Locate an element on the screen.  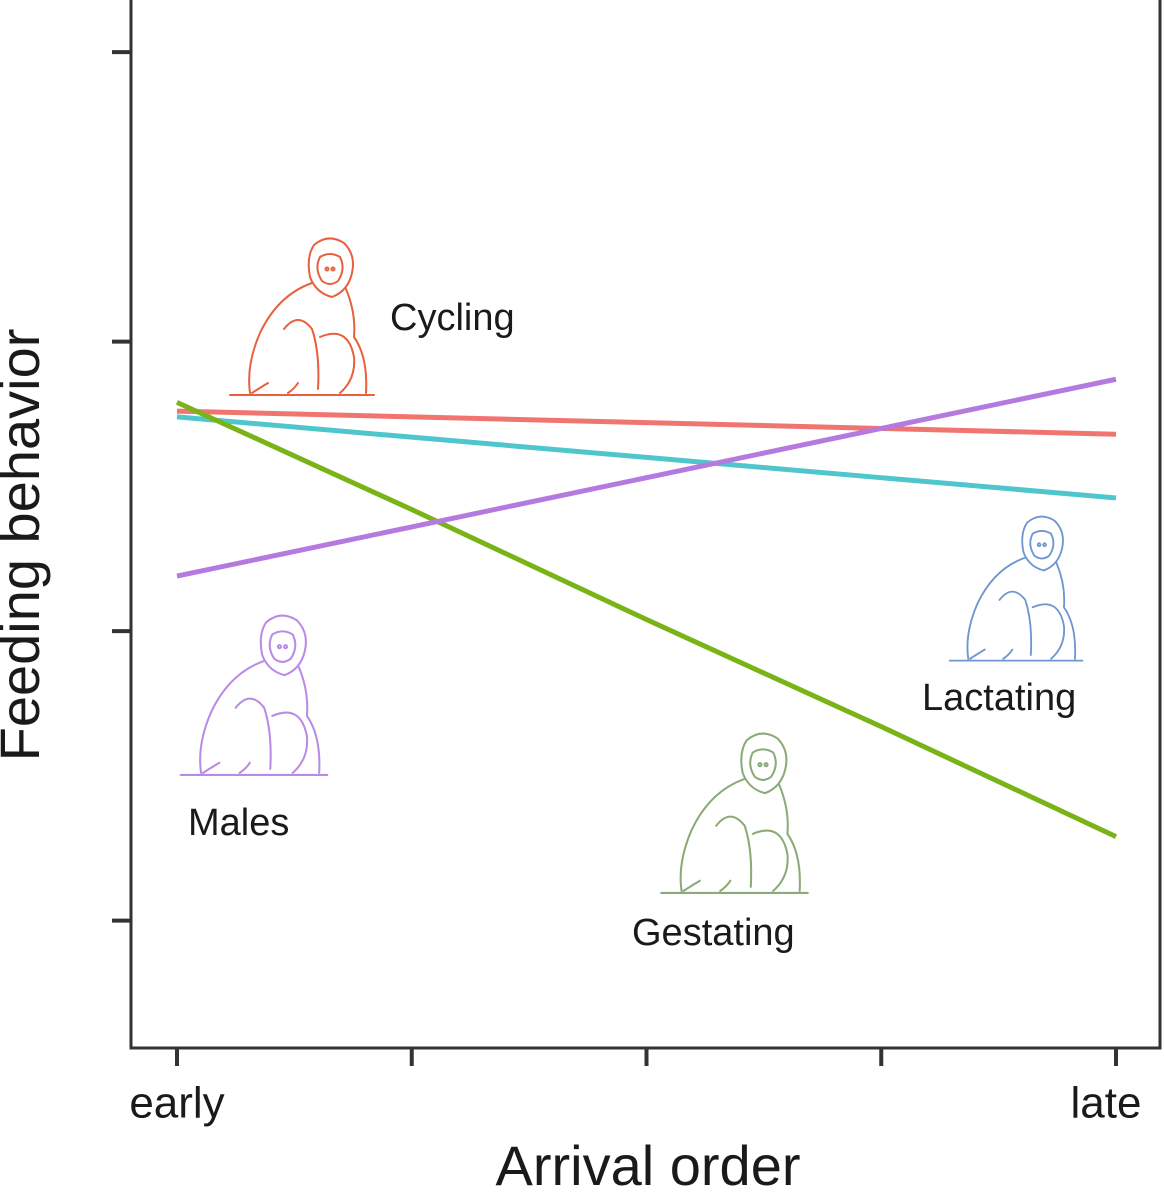
annotation: Cycling is located at coordinates (452, 318).